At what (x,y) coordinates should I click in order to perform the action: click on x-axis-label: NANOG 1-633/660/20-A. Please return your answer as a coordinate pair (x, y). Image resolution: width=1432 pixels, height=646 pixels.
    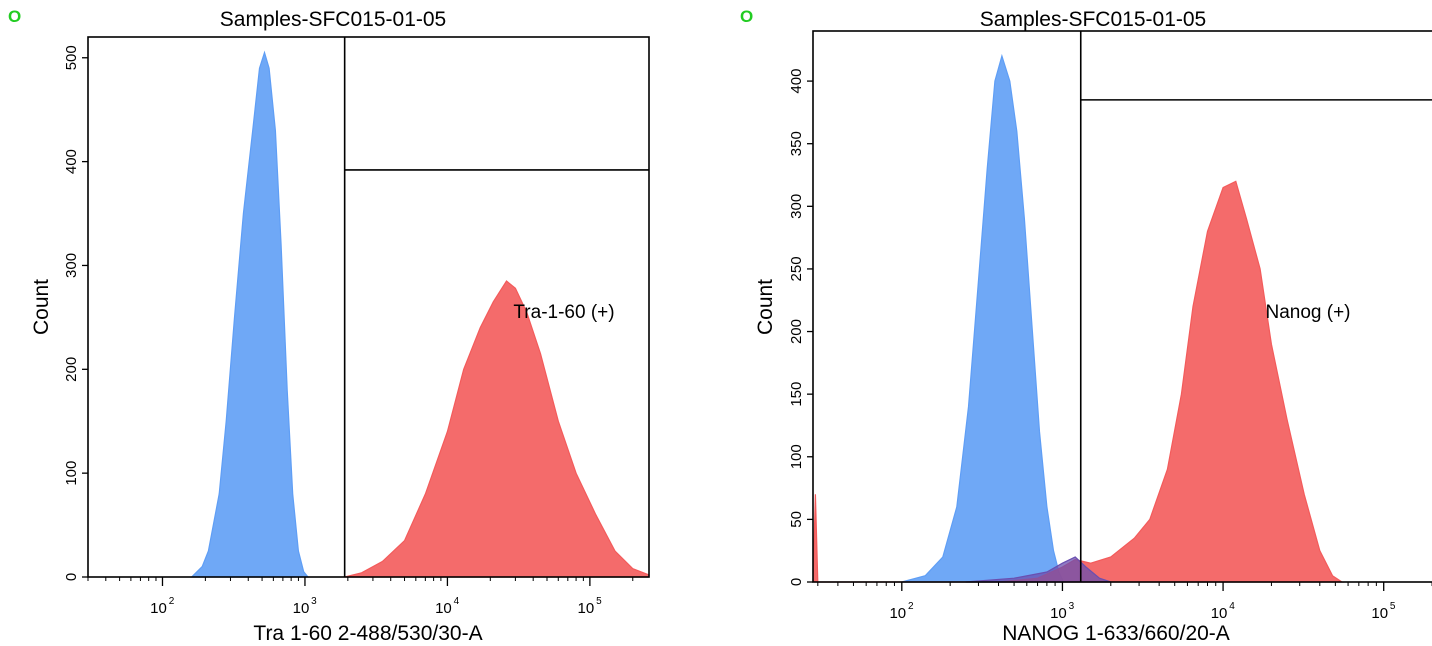
    Looking at the image, I should click on (1116, 633).